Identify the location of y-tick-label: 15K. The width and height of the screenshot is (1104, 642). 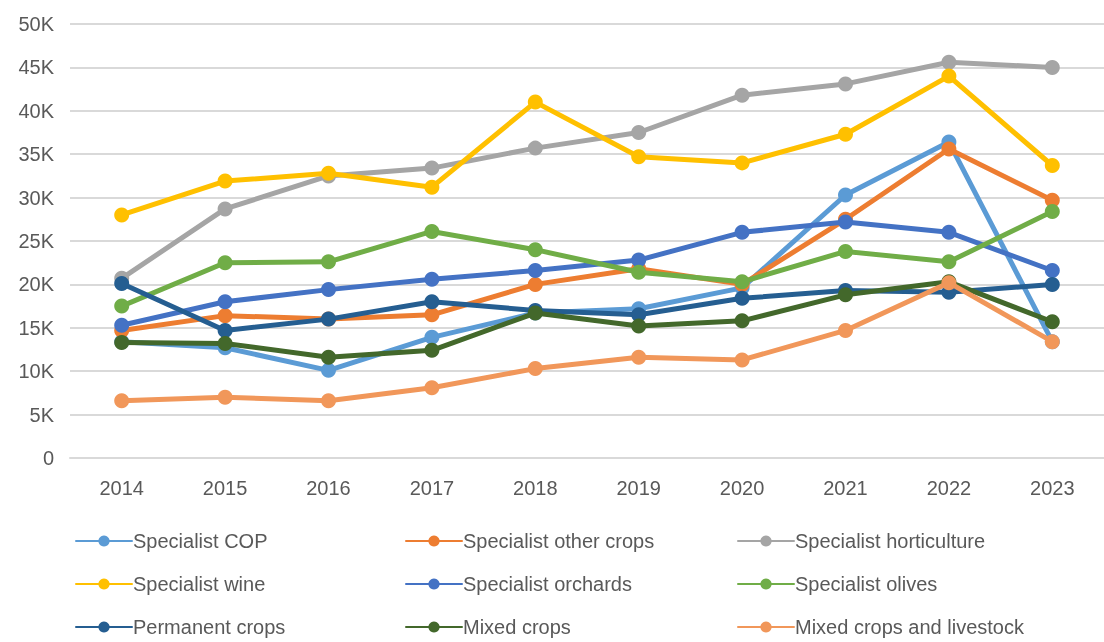
(36, 327).